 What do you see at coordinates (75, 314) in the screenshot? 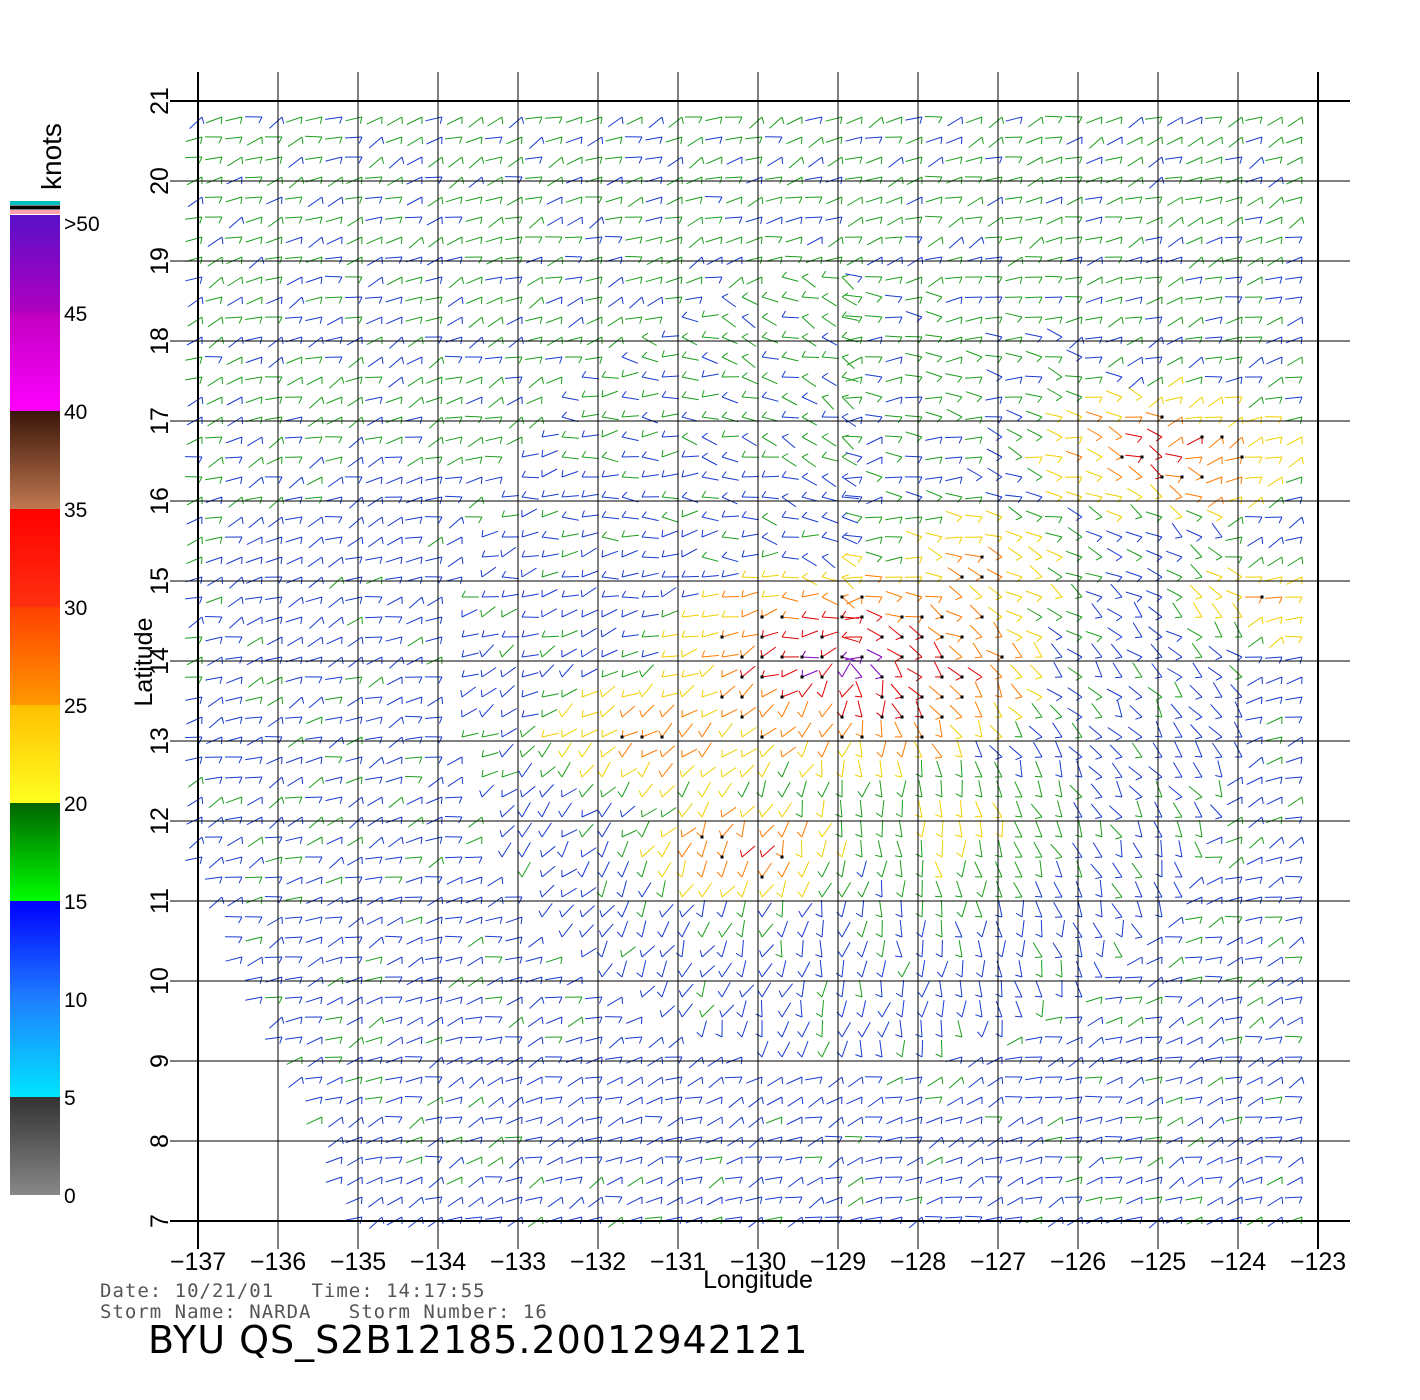
I see `colorbar-label: 45` at bounding box center [75, 314].